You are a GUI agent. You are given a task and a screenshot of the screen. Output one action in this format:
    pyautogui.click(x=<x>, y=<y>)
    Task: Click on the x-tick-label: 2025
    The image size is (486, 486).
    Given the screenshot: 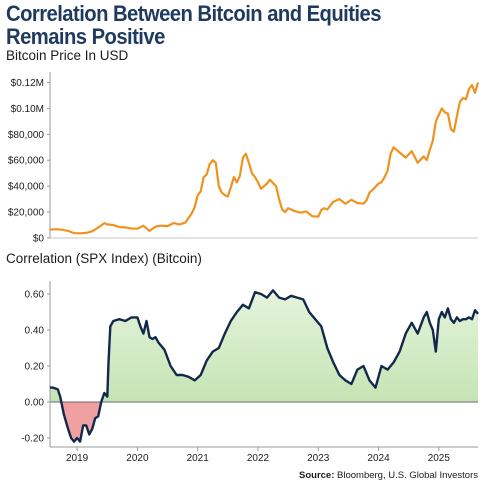 What is the action you would take?
    pyautogui.click(x=439, y=458)
    